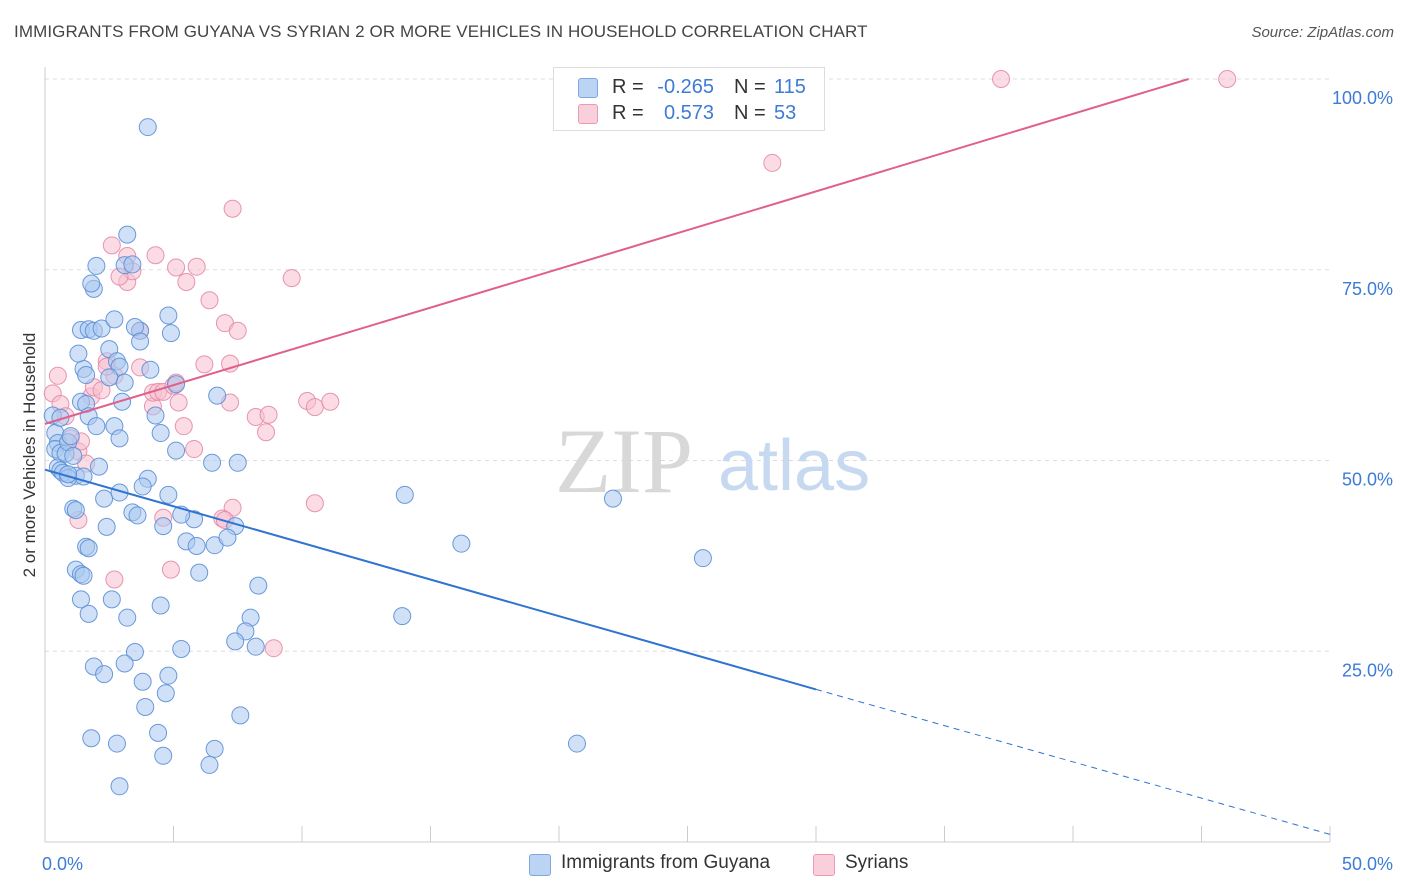 This screenshot has width=1406, height=892. What do you see at coordinates (430, 579) in the screenshot?
I see `guyana-trend-line` at bounding box center [430, 579].